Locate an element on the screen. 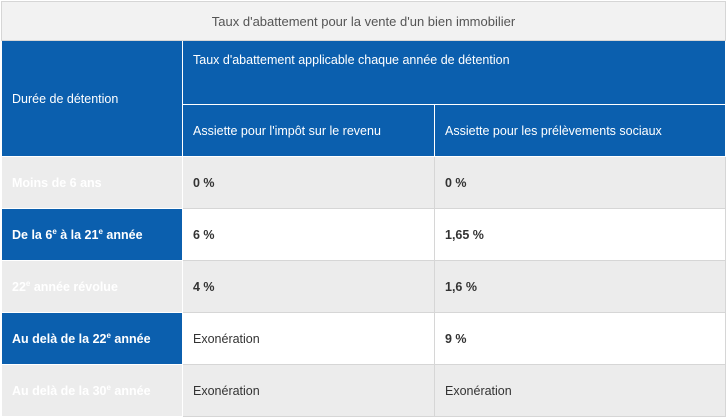 Image resolution: width=726 pixels, height=417 pixels. cell: 9 % is located at coordinates (580, 338).